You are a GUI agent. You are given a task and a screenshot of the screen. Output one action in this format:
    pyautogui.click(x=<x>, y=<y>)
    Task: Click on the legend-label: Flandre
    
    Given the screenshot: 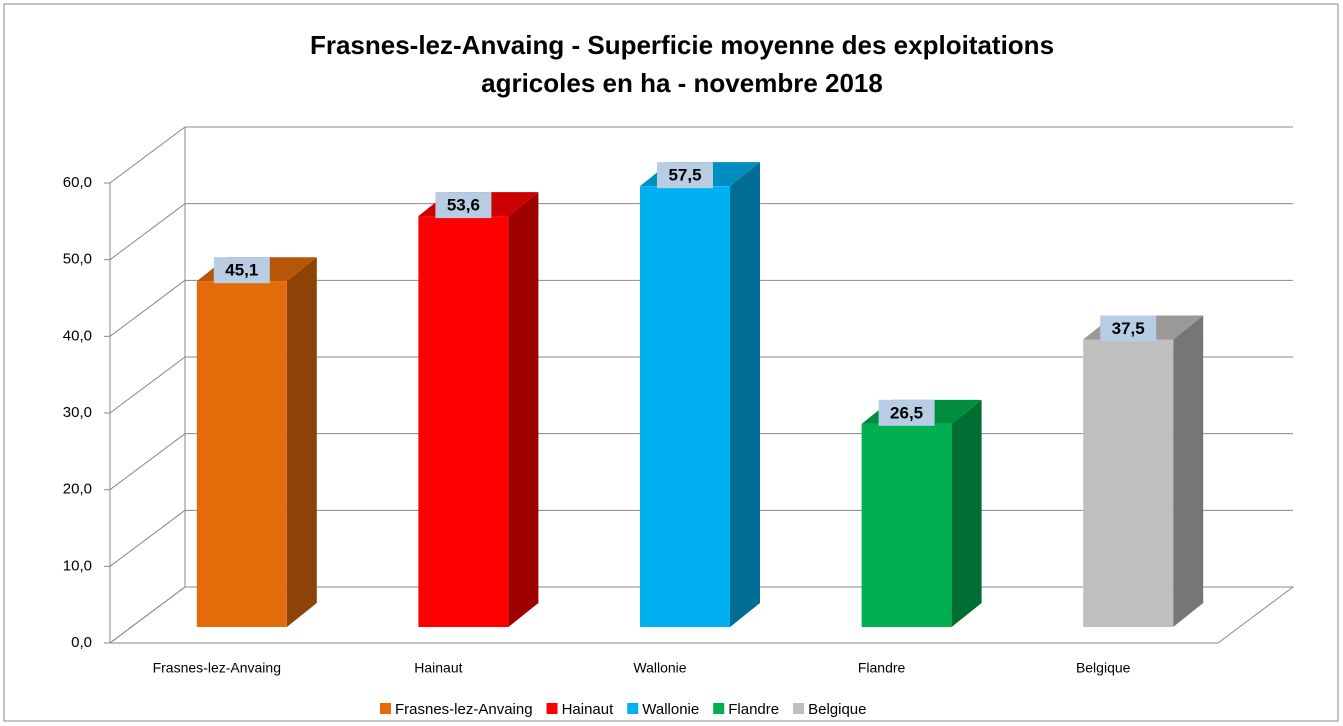 What is the action you would take?
    pyautogui.click(x=753, y=709)
    